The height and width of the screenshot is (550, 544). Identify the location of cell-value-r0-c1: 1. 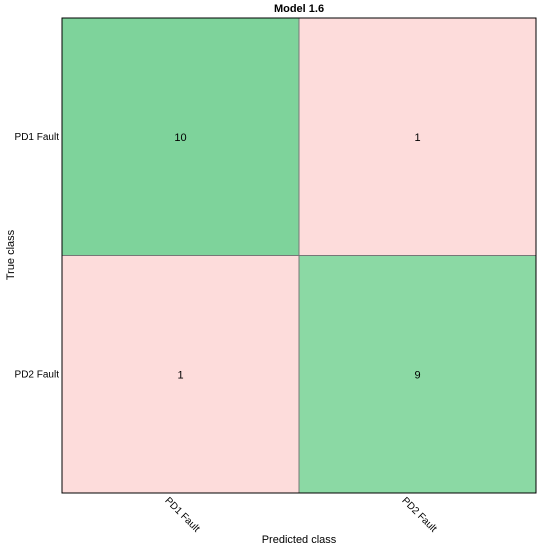
(417, 138).